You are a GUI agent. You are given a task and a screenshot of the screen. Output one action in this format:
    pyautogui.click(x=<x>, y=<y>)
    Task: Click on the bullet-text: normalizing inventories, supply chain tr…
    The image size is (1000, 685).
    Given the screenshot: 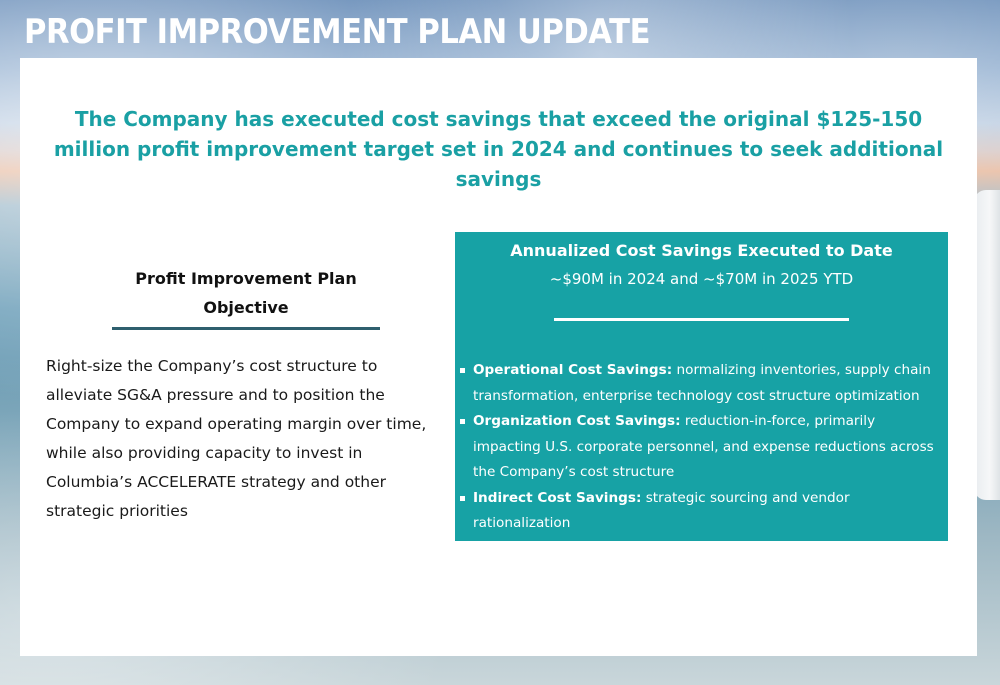 What is the action you would take?
    pyautogui.click(x=702, y=383)
    